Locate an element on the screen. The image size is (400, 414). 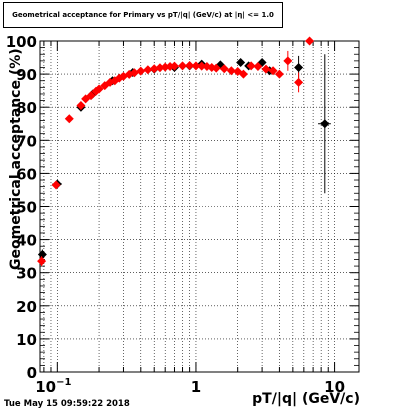
timestamp-footer: Tue May 15 09:59:22 2018 is located at coordinates (67, 404).